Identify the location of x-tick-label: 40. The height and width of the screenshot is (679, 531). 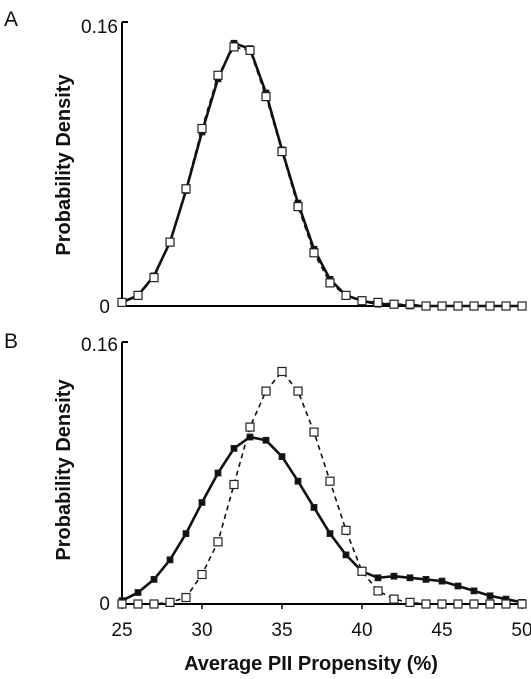
(361, 630).